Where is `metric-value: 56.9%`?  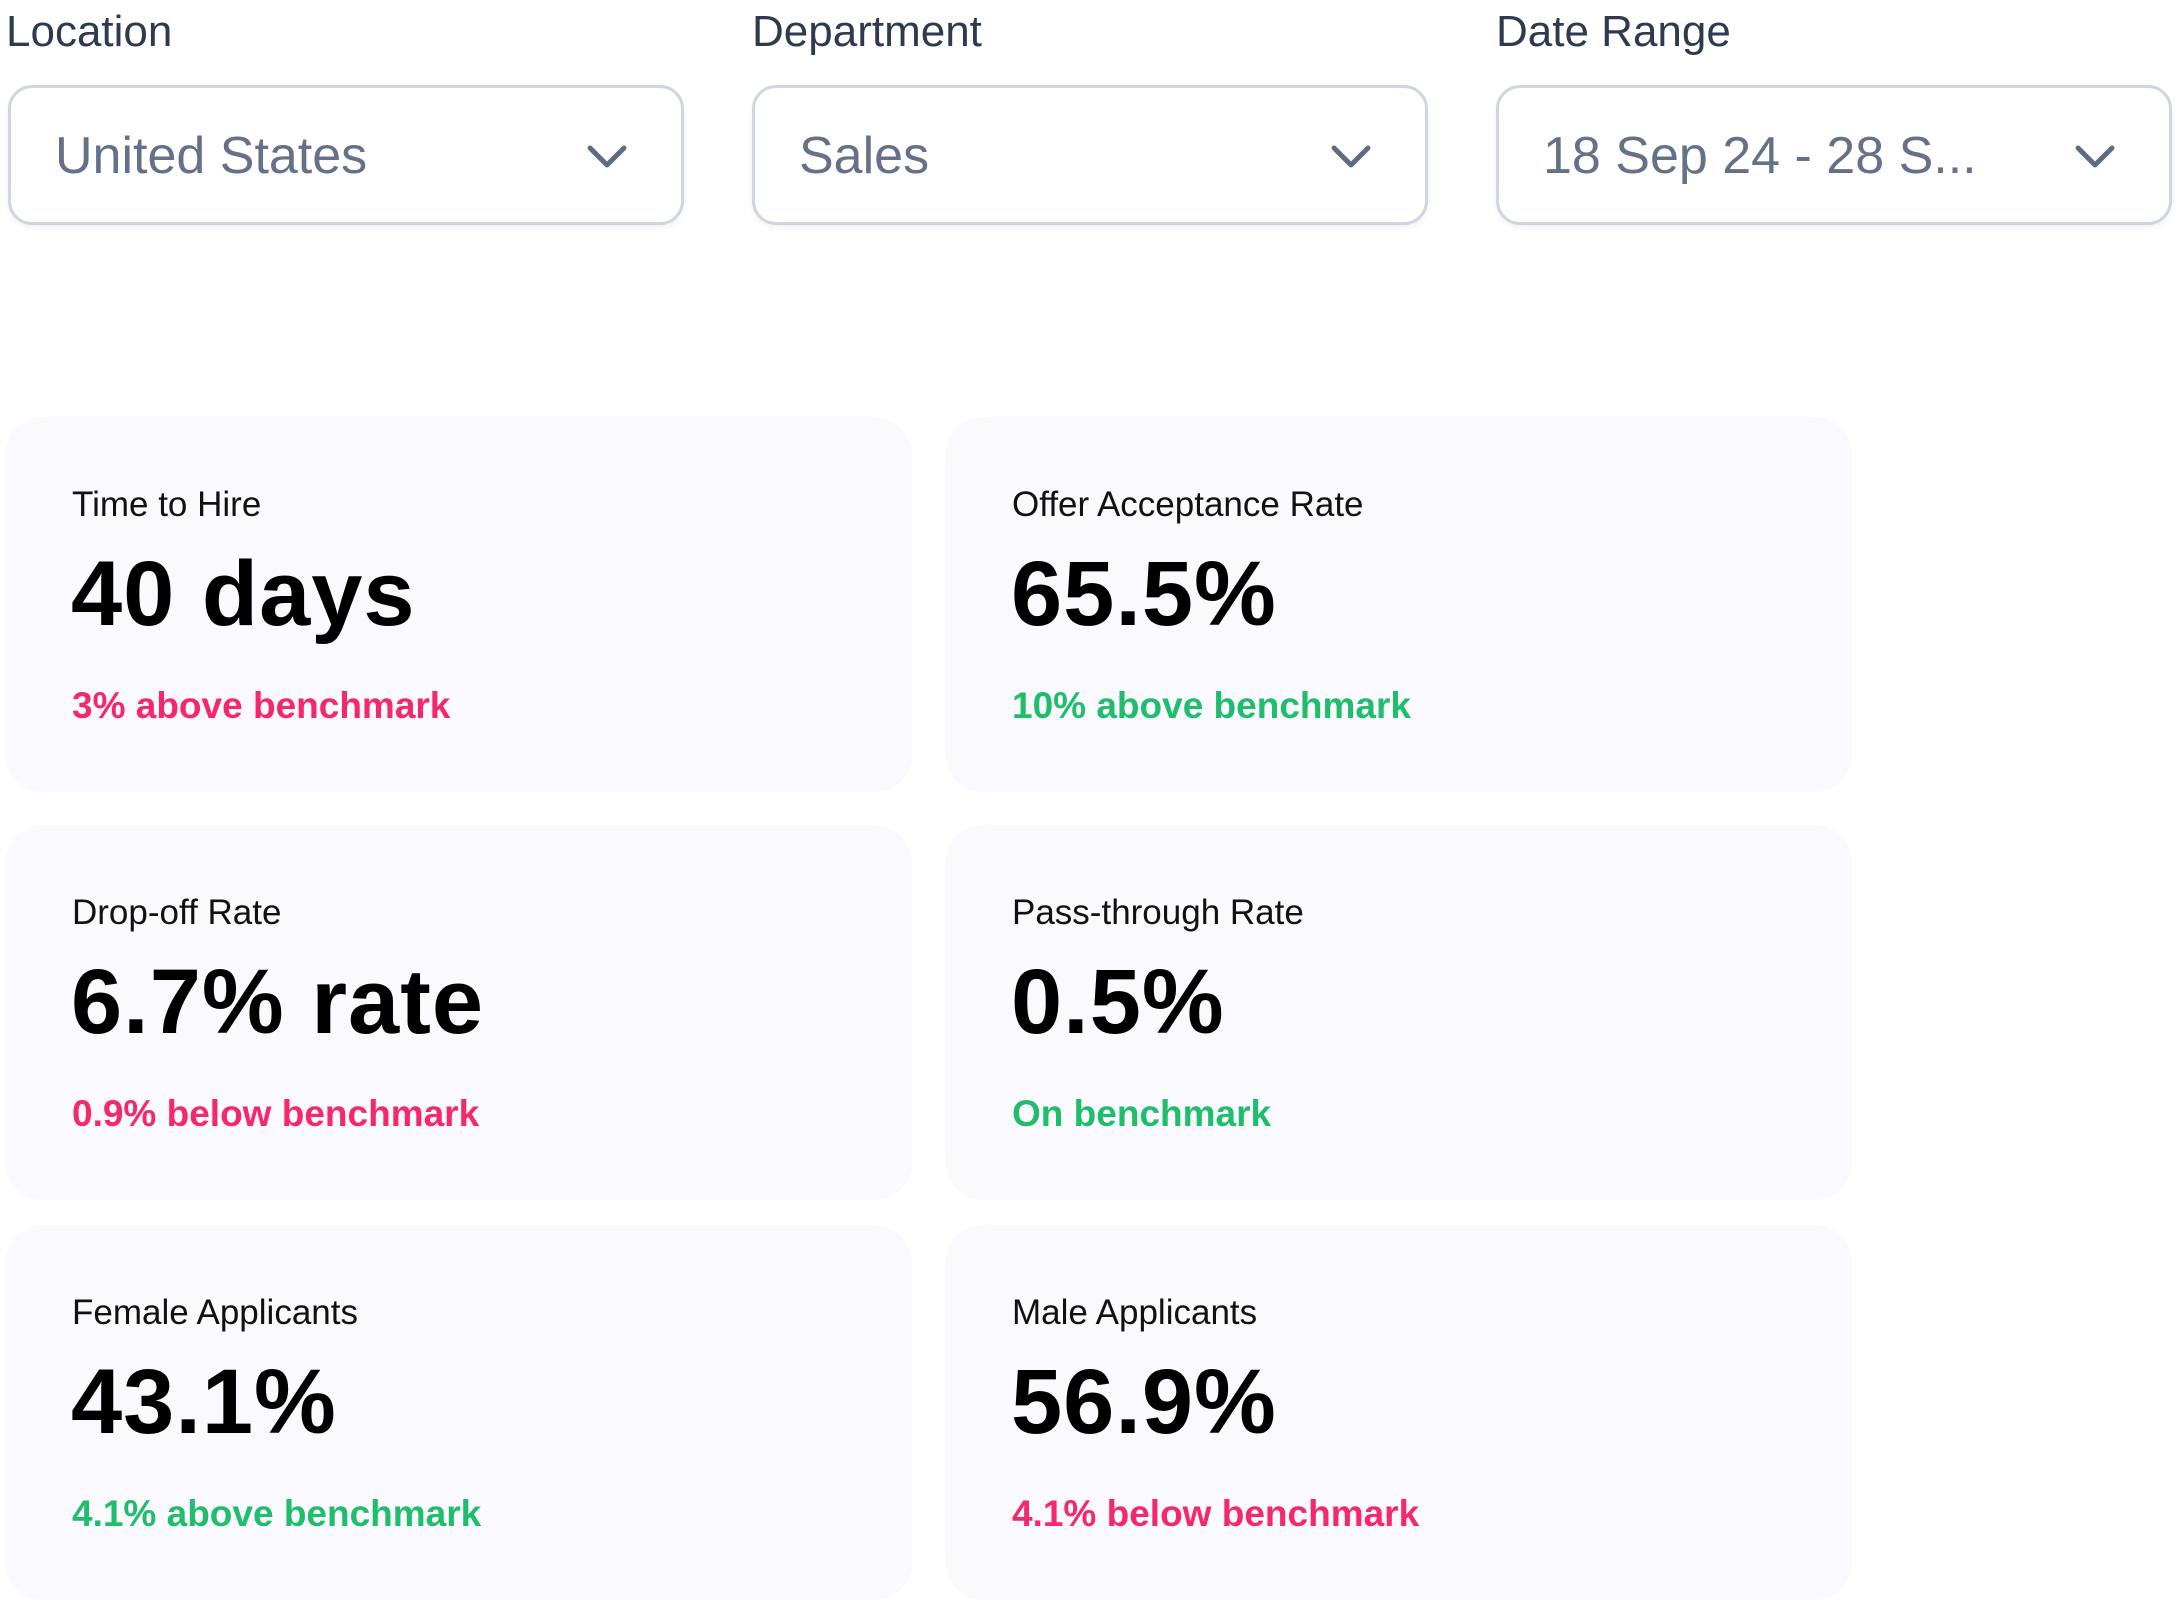 metric-value: 56.9% is located at coordinates (1144, 1402).